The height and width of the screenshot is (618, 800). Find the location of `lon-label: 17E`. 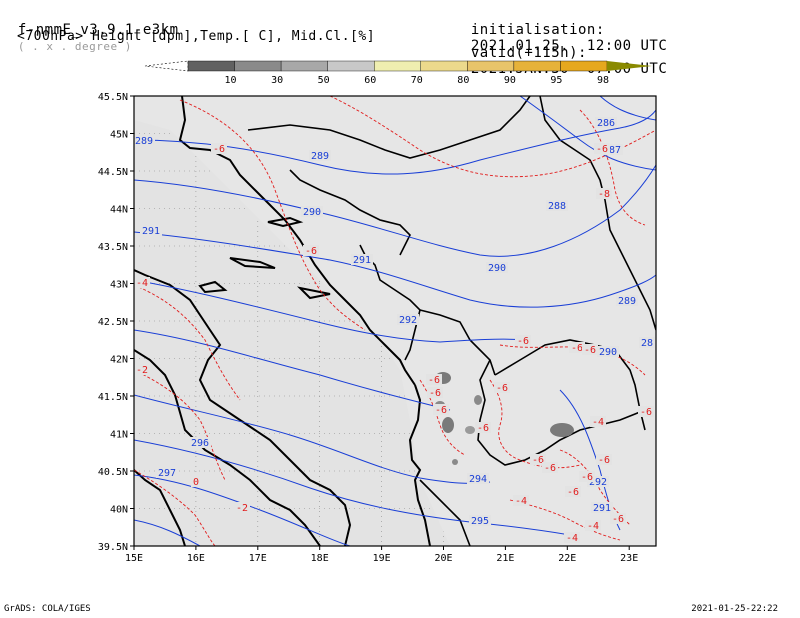

lon-label: 17E is located at coordinates (258, 558).